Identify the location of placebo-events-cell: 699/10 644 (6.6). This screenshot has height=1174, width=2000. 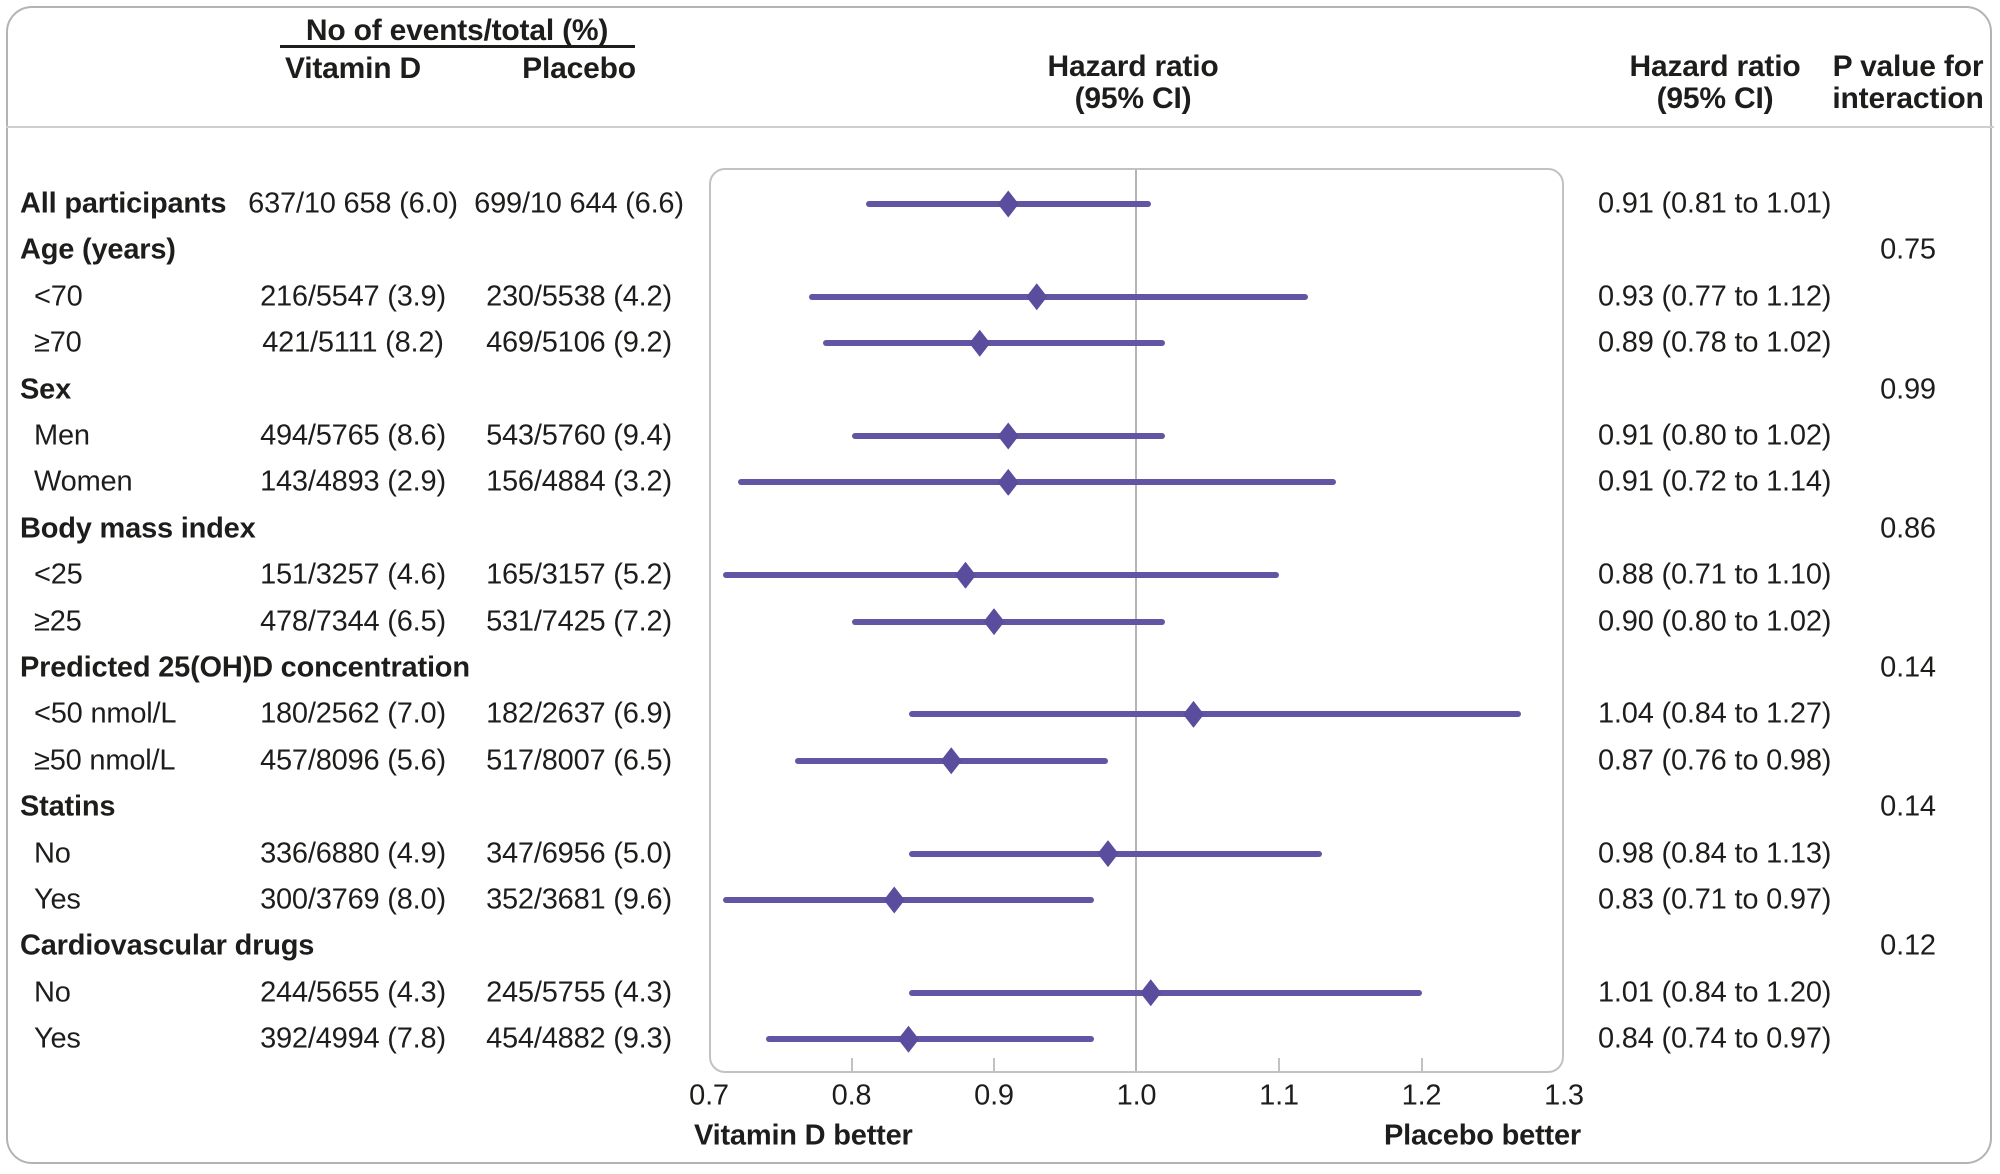
(579, 203).